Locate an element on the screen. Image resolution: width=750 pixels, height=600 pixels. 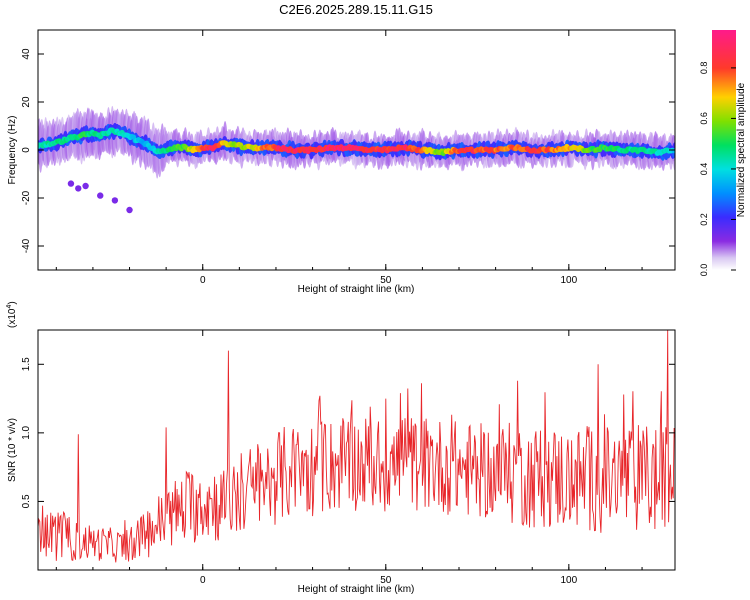
colorbar-tick-label: 0.6 is located at coordinates (704, 118).